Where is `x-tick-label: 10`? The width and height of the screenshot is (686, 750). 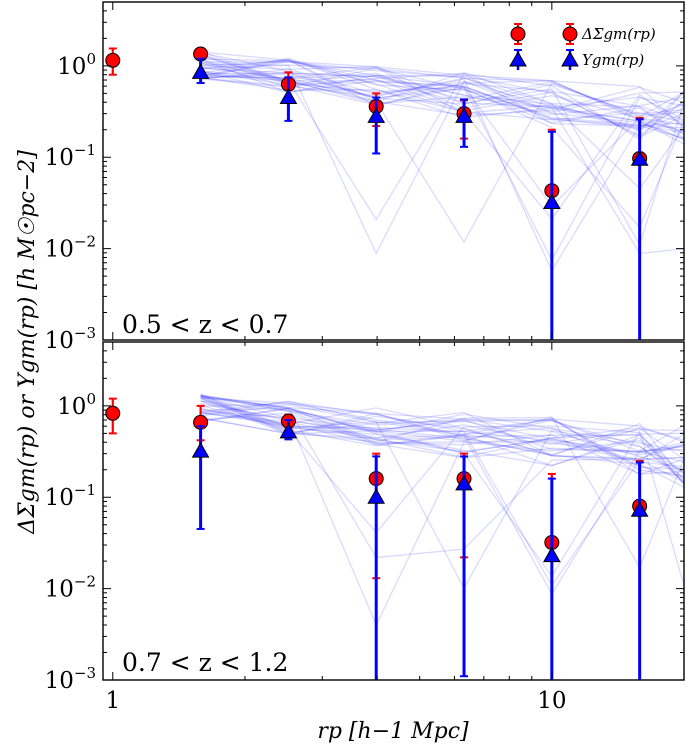 x-tick-label: 10 is located at coordinates (551, 701).